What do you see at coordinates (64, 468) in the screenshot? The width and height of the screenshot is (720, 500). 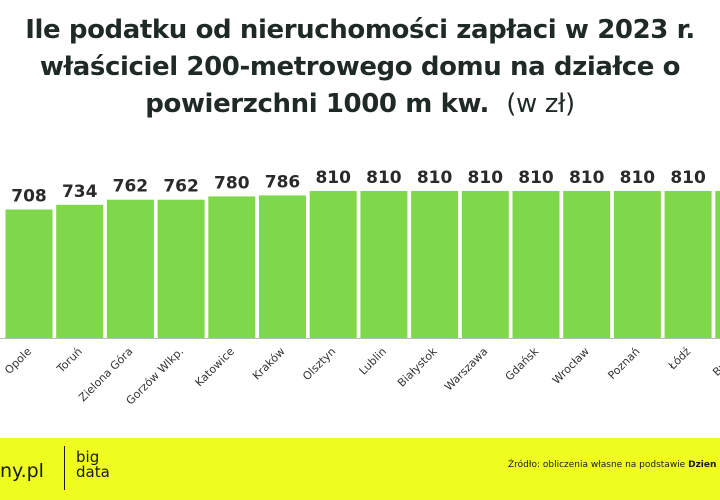 I see `logo-divider` at bounding box center [64, 468].